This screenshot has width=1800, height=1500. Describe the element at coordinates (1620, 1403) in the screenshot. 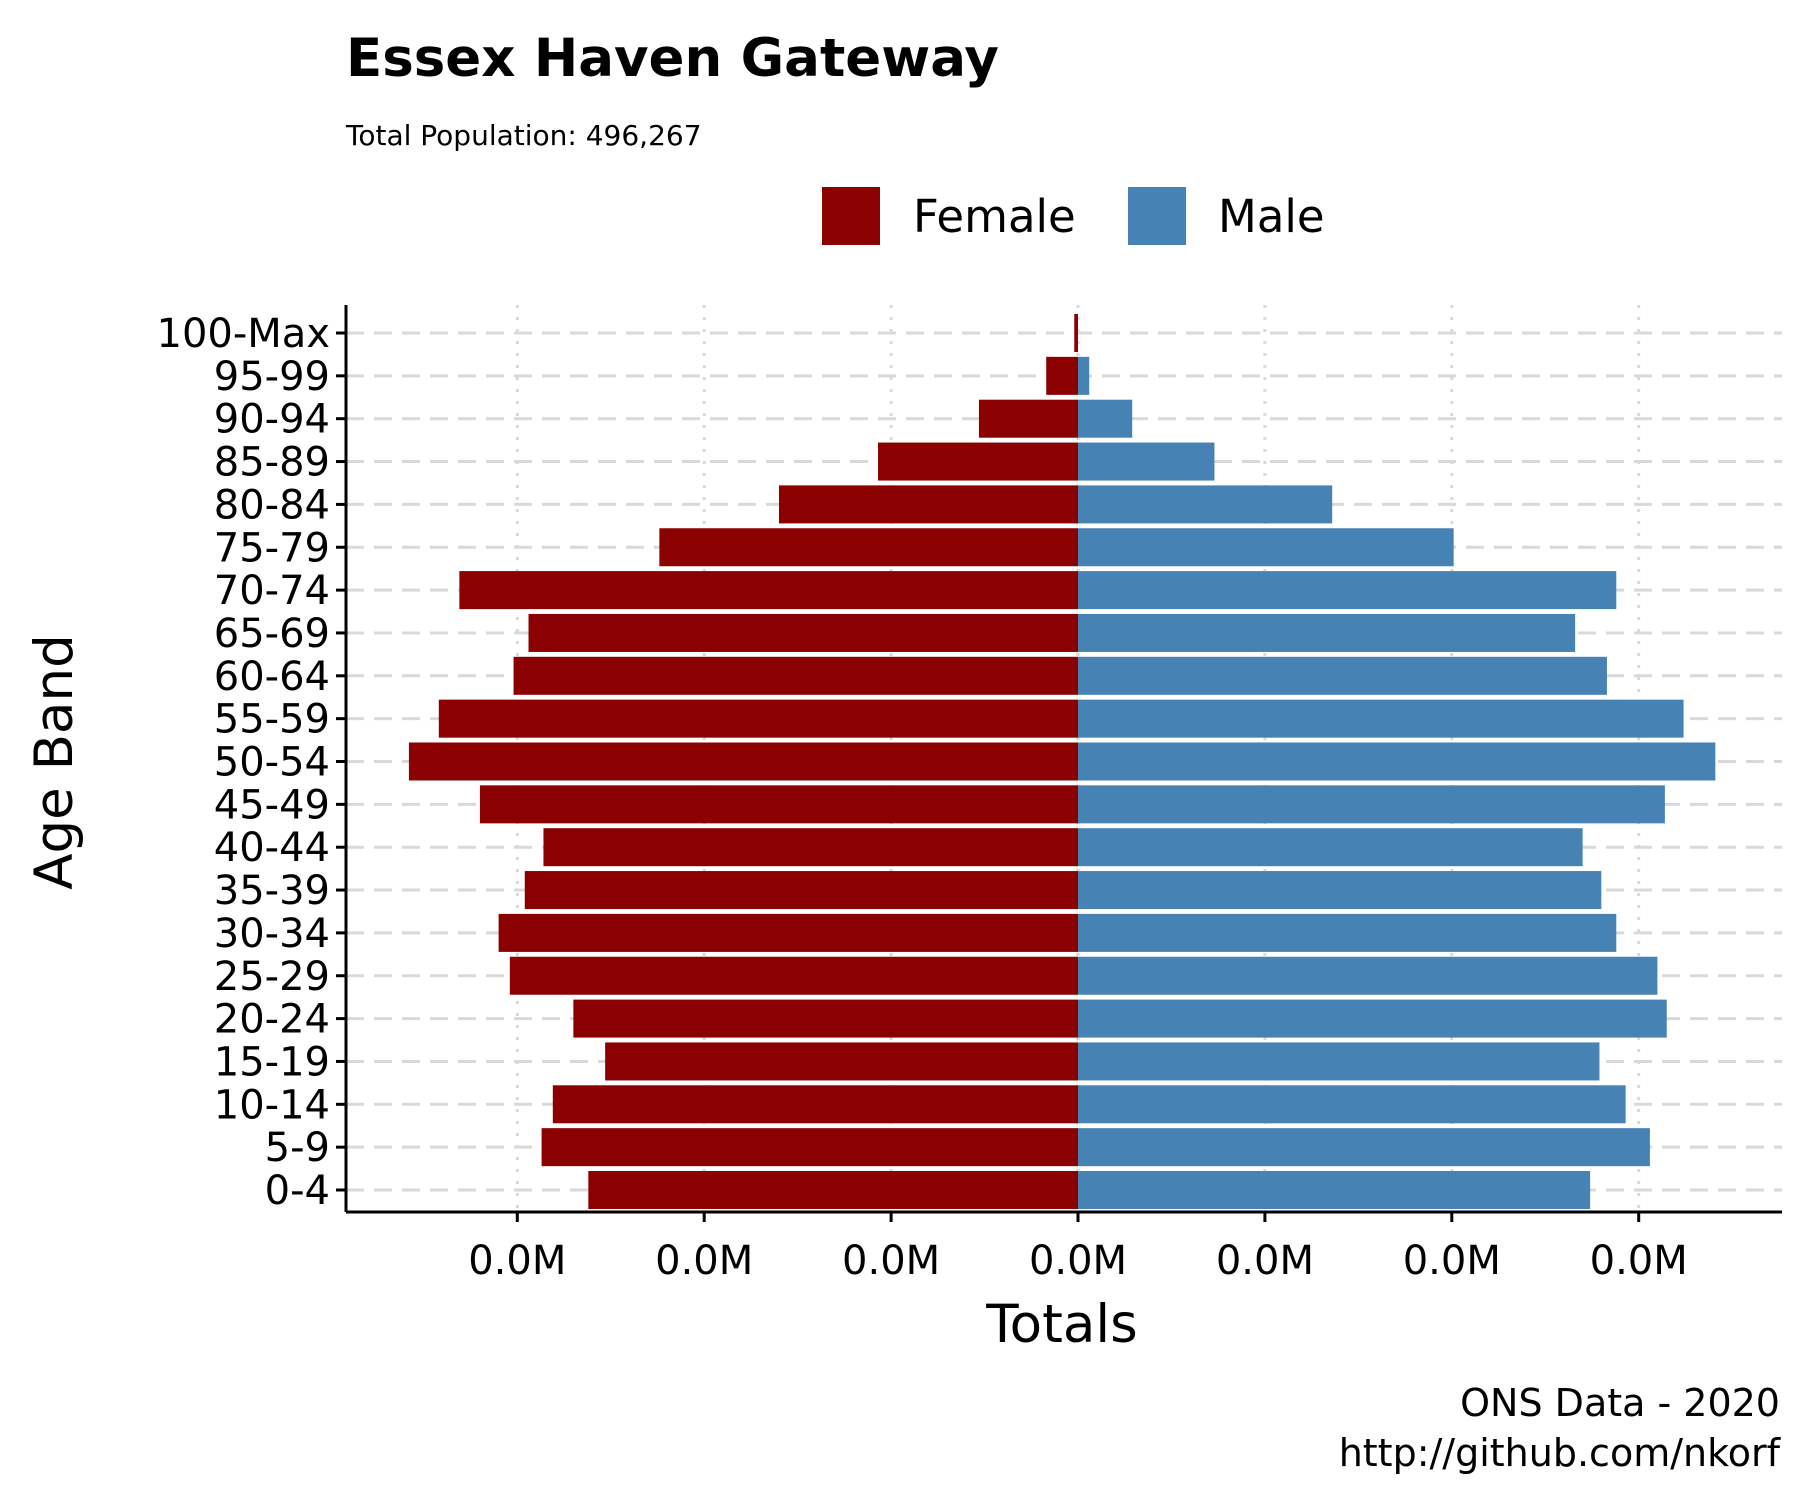

I see `caption-source: ONS Data - 2020` at that location.